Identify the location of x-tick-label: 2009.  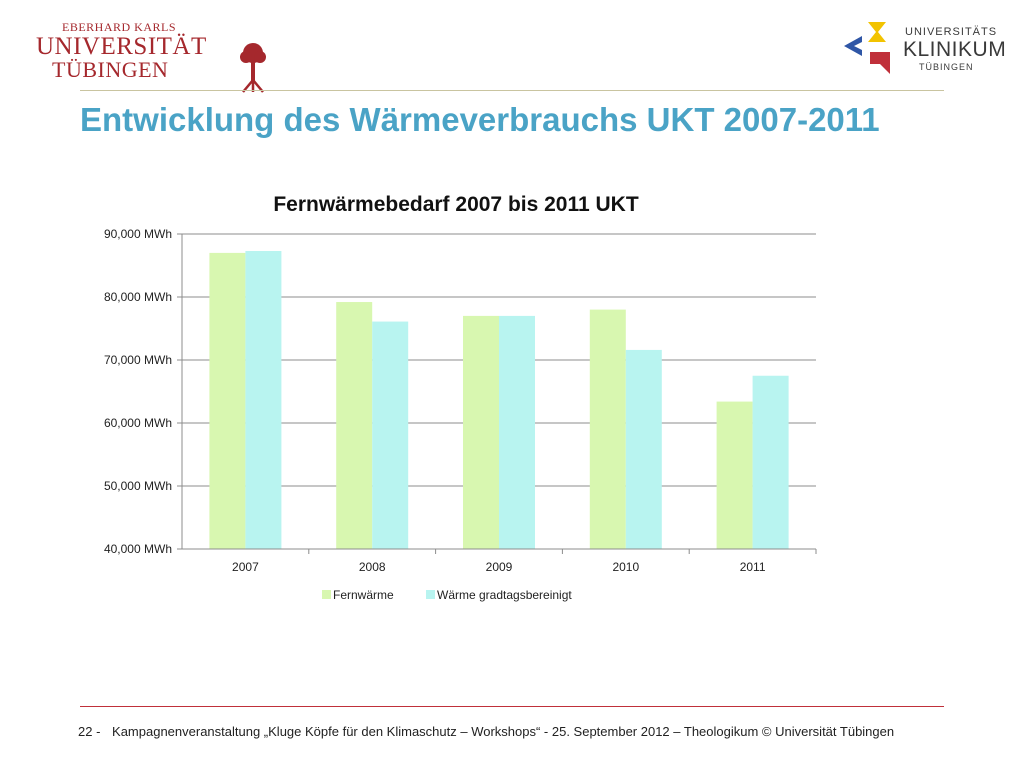
(499, 567).